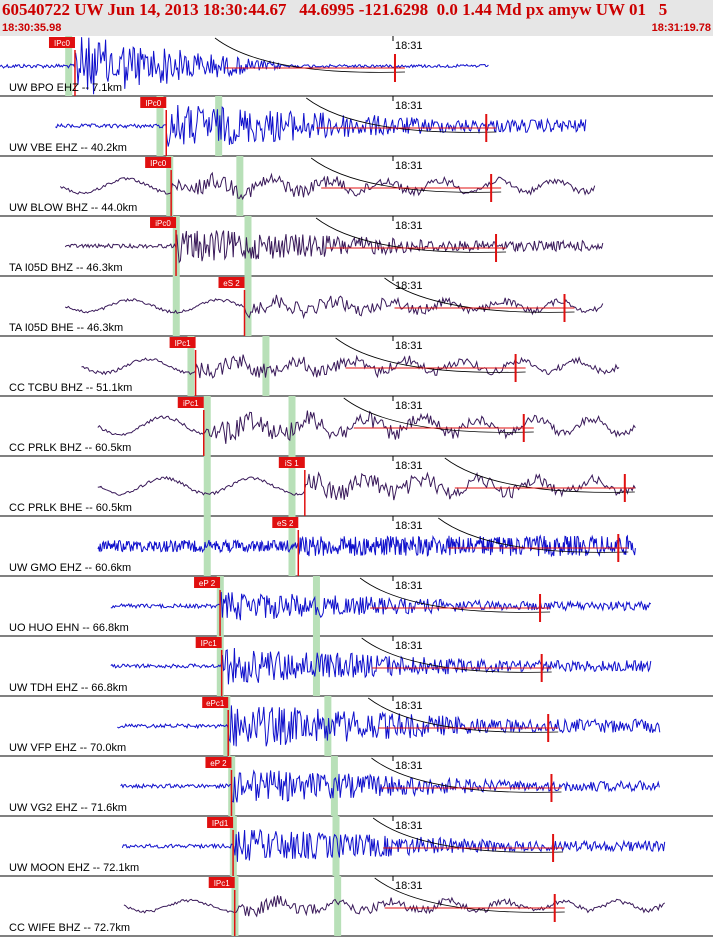 The height and width of the screenshot is (938, 713). Describe the element at coordinates (74, 868) in the screenshot. I see `station-label: UW MOON EHZ -- 72.1km` at that location.